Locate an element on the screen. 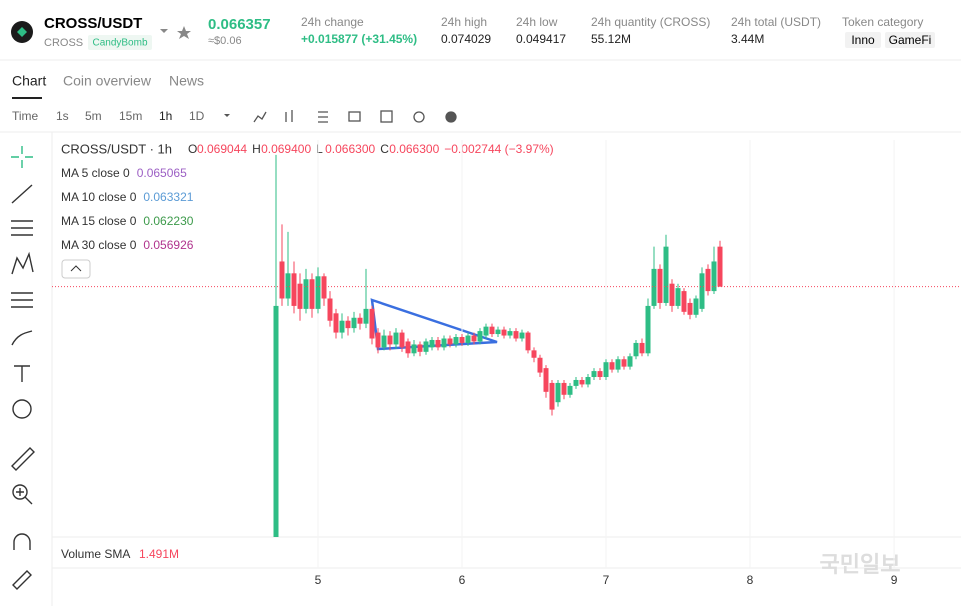 The height and width of the screenshot is (611, 961). ohlc-value: 0.069044 is located at coordinates (222, 149).